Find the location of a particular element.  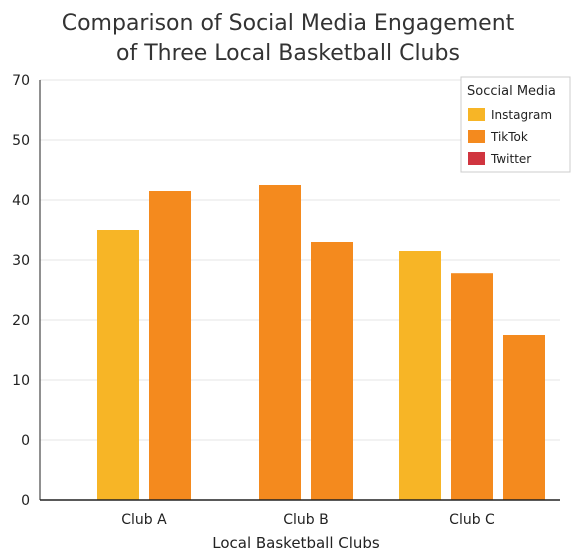

x-tick-labels: Club A Club B Club C is located at coordinates (308, 520).